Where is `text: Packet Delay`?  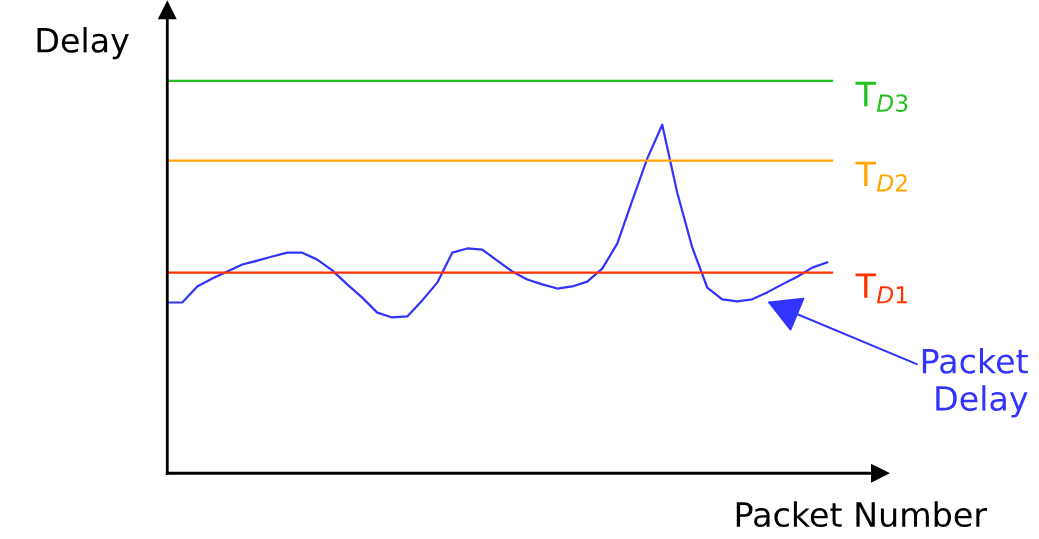
text: Packet Delay is located at coordinates (975, 382).